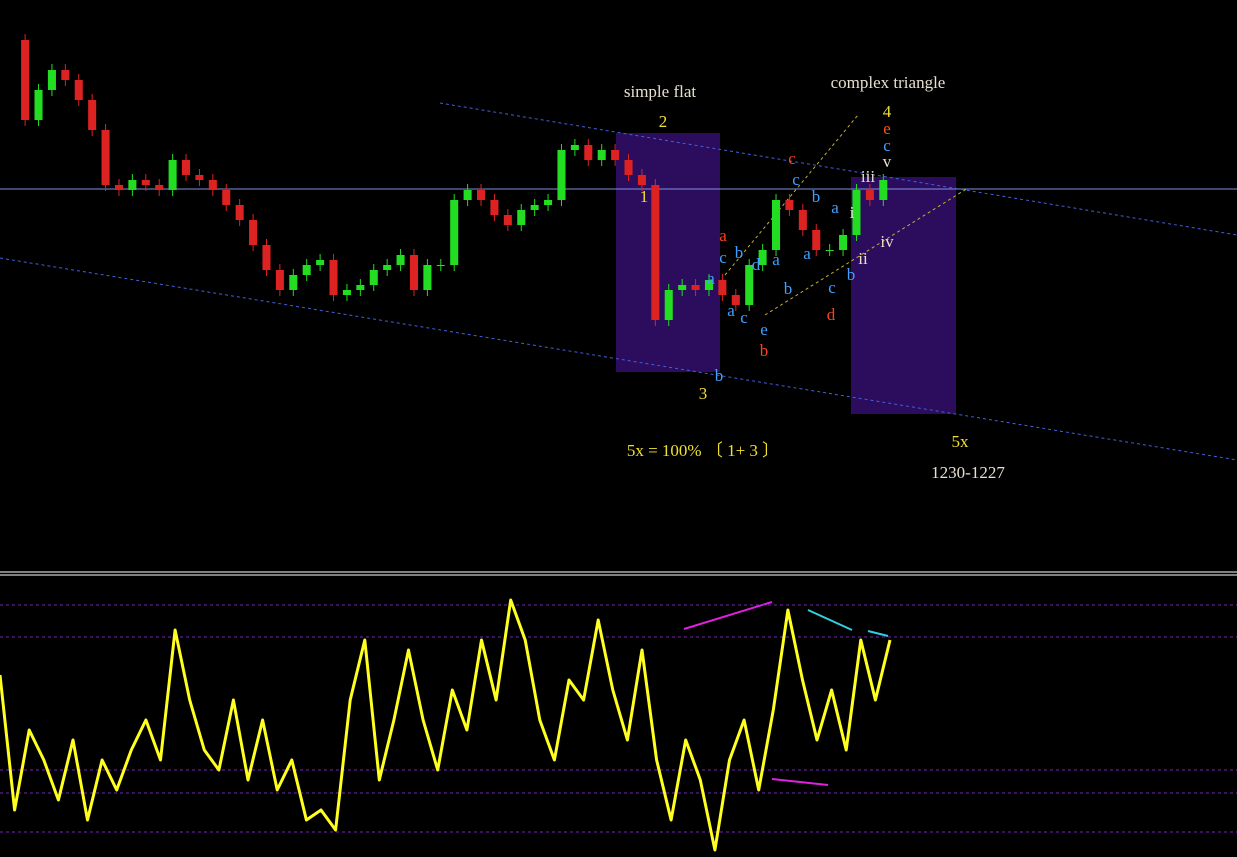  What do you see at coordinates (863, 258) in the screenshot?
I see `wave-label: ii` at bounding box center [863, 258].